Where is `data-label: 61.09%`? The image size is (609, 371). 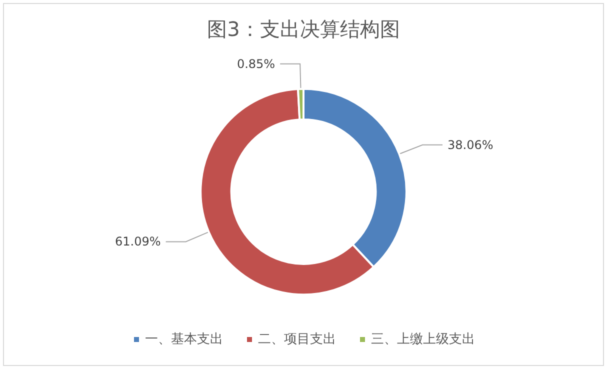 data-label: 61.09% is located at coordinates (138, 241).